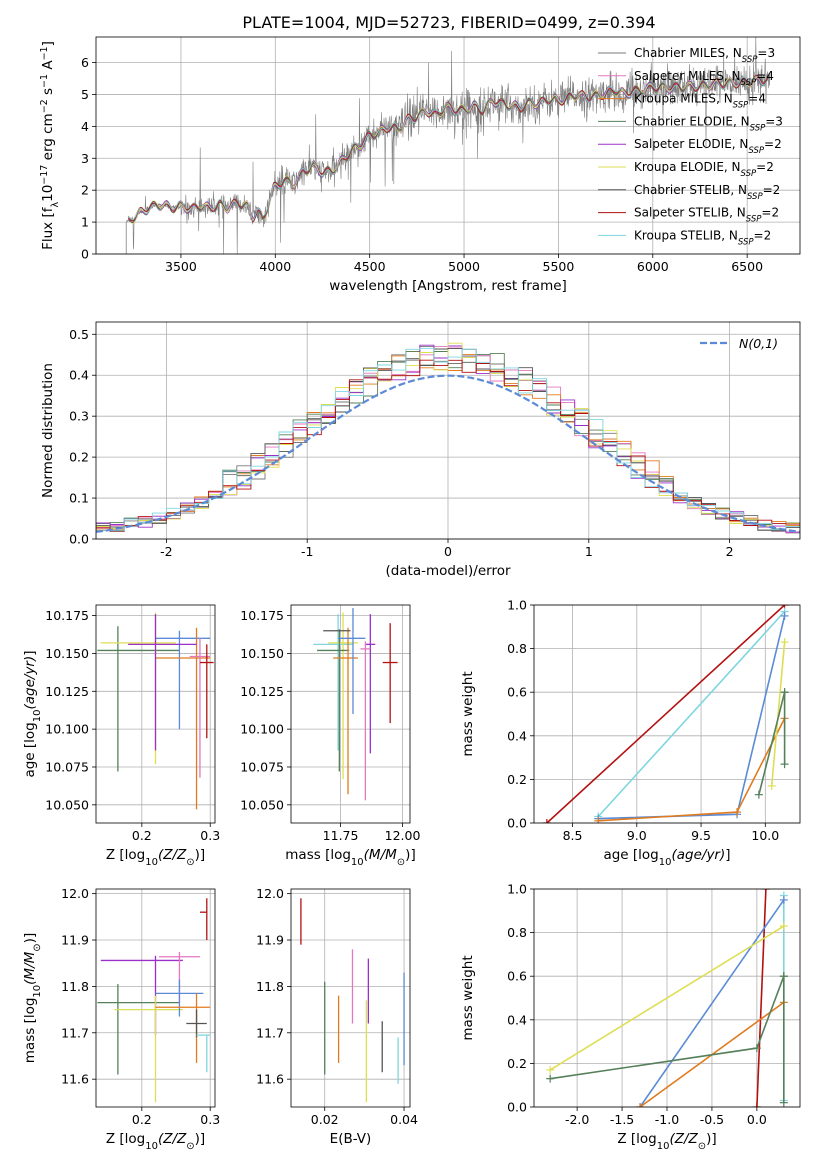 This screenshot has height=1170, width=819. Describe the element at coordinates (683, 144) in the screenshot. I see `legend-model-name: Salpeter ELODIE` at that location.